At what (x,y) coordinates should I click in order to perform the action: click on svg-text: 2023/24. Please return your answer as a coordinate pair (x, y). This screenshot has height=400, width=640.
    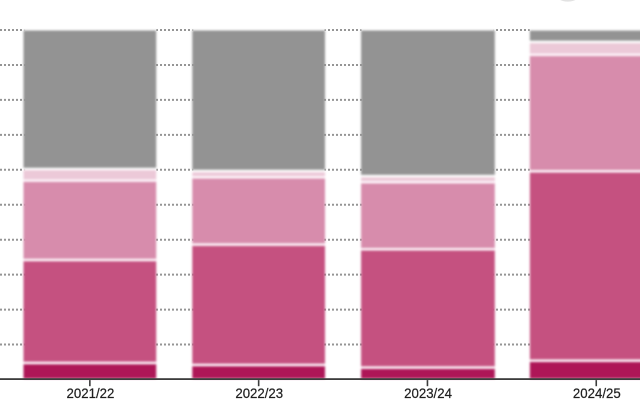
    Looking at the image, I should click on (428, 393).